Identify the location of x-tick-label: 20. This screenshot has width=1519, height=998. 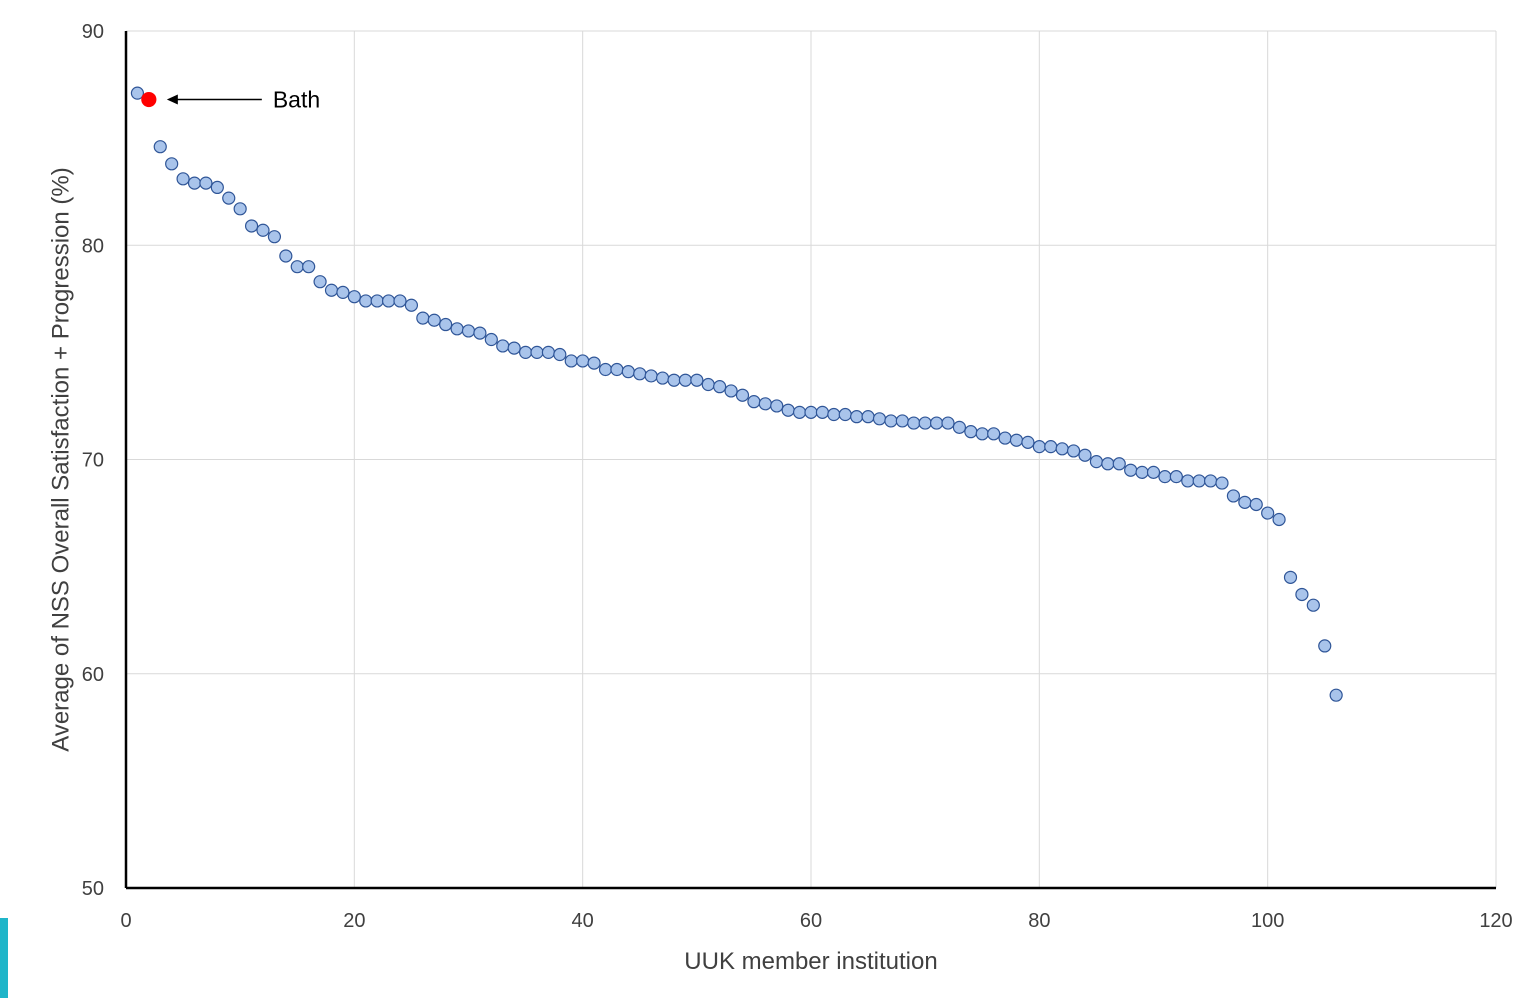
(354, 921).